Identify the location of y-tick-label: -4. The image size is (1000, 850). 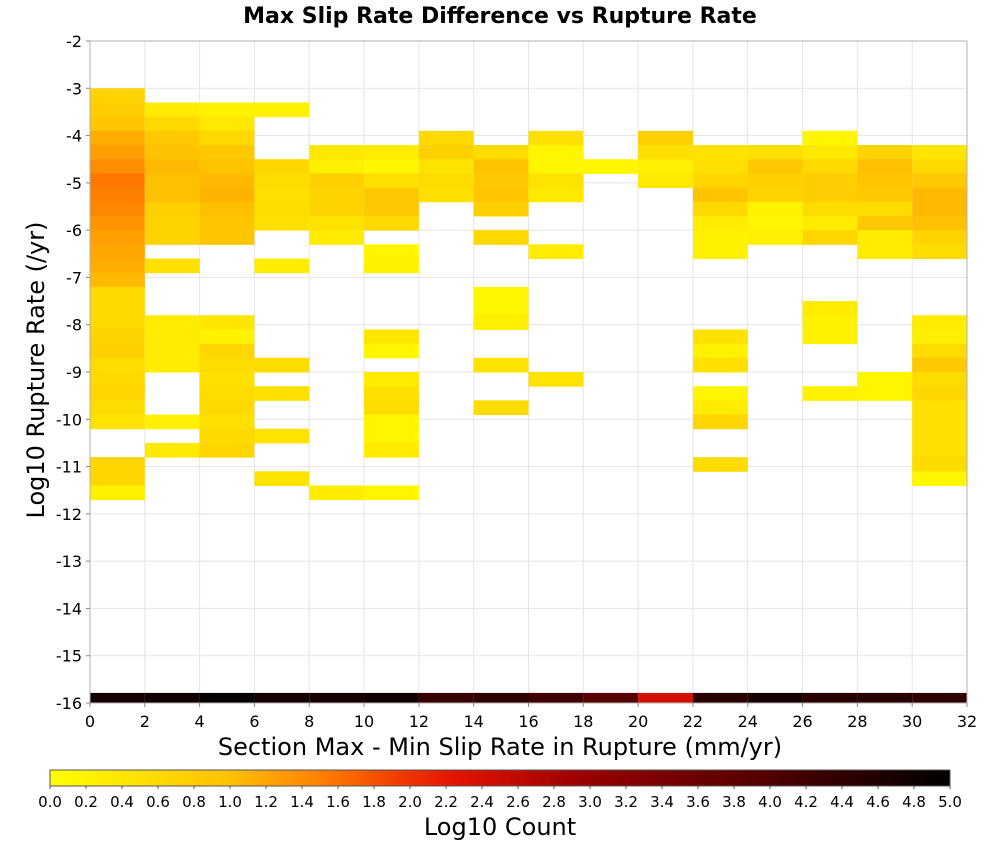
(74, 136).